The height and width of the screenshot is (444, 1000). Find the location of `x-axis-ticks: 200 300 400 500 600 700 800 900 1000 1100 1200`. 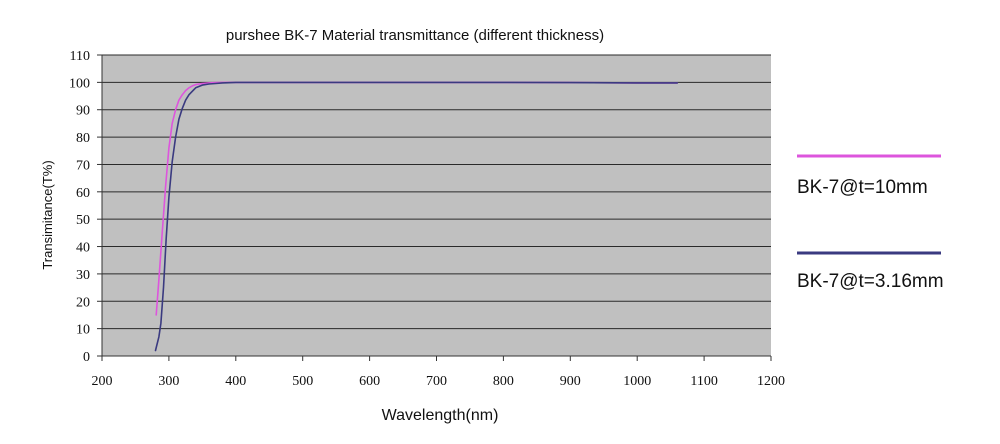

x-axis-ticks: 200 300 400 500 600 700 800 900 1000 1100 1200 is located at coordinates (438, 372).